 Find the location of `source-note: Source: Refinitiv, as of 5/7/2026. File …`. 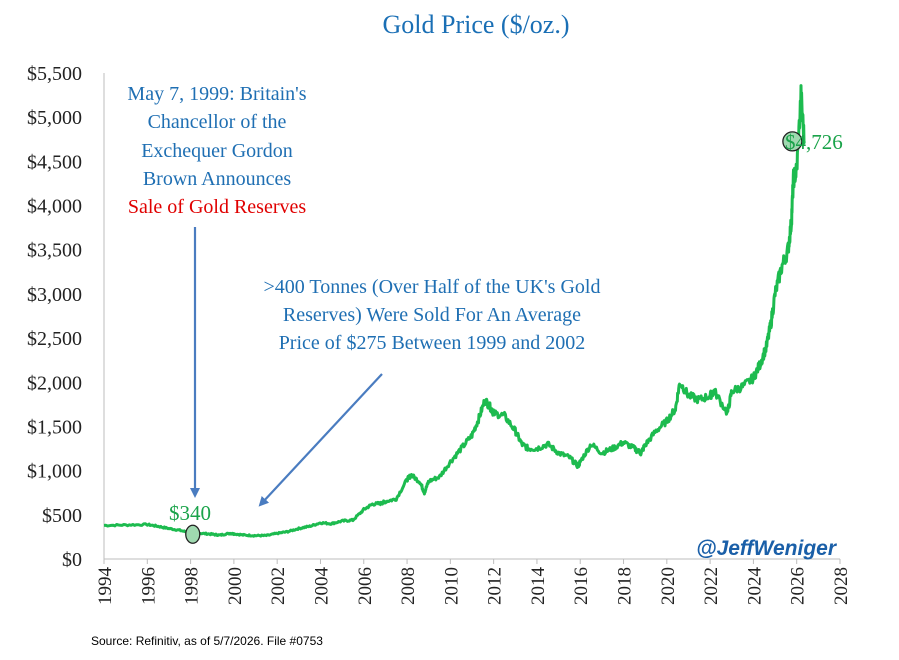

source-note: Source: Refinitiv, as of 5/7/2026. File … is located at coordinates (207, 641).